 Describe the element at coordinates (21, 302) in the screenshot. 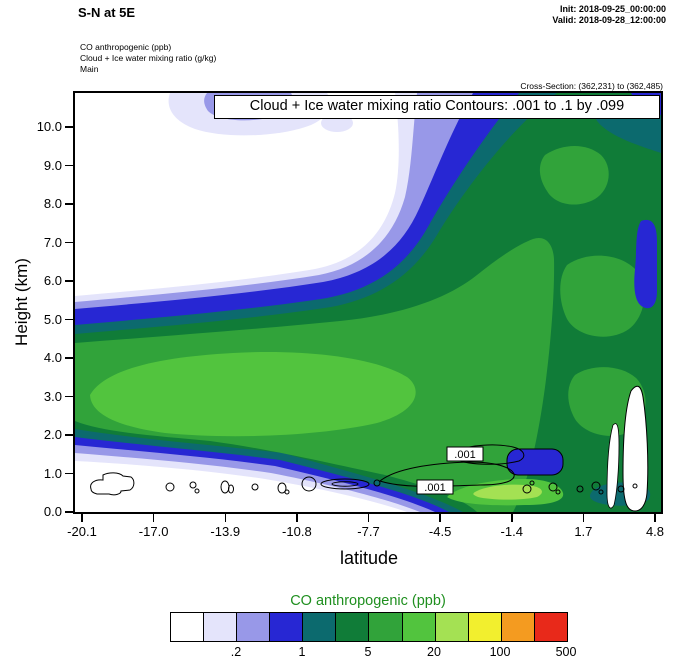

I see `y-axis-title: Height (km)` at that location.